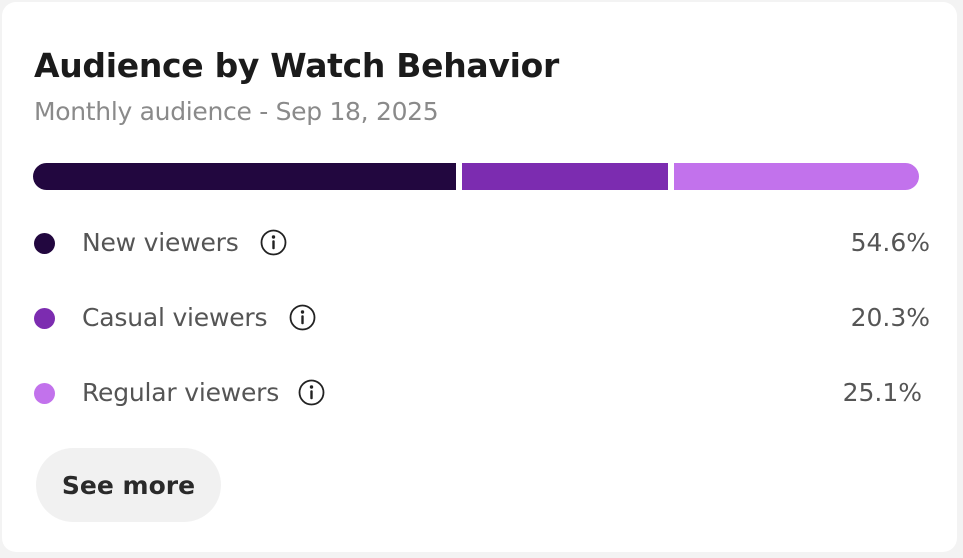 The width and height of the screenshot is (963, 558). I want to click on audience-stacked-bar, so click(476, 176).